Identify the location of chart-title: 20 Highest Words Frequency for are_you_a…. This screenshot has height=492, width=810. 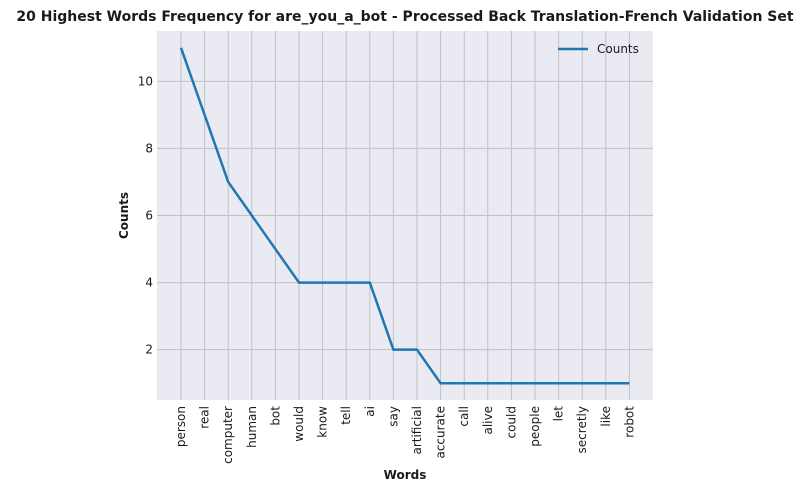
(404, 17).